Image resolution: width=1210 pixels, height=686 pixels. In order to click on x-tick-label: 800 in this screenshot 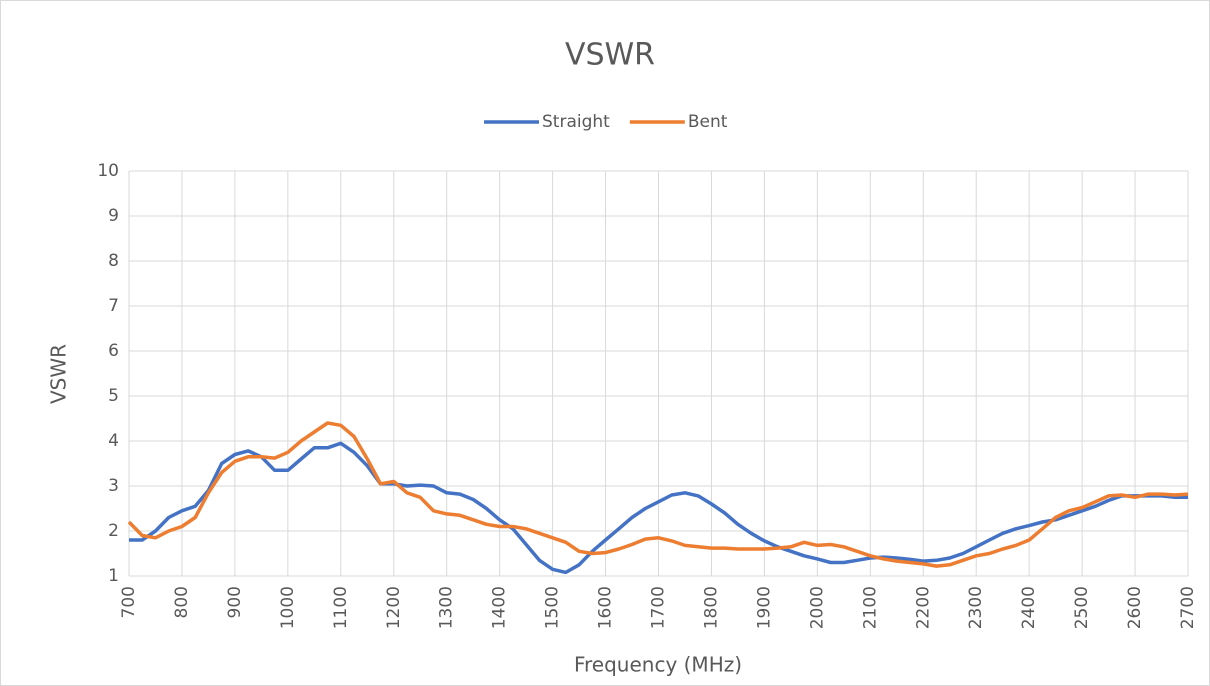, I will do `click(182, 602)`.